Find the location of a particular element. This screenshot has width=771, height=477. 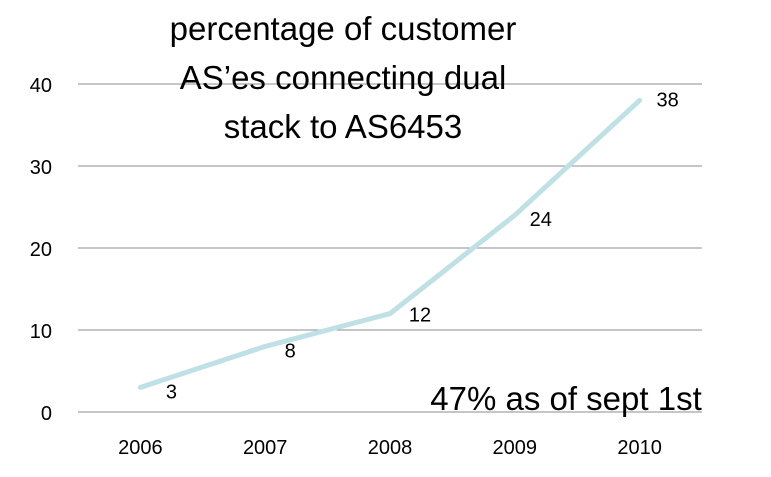

y-tick-label-0: 0 is located at coordinates (46, 414).